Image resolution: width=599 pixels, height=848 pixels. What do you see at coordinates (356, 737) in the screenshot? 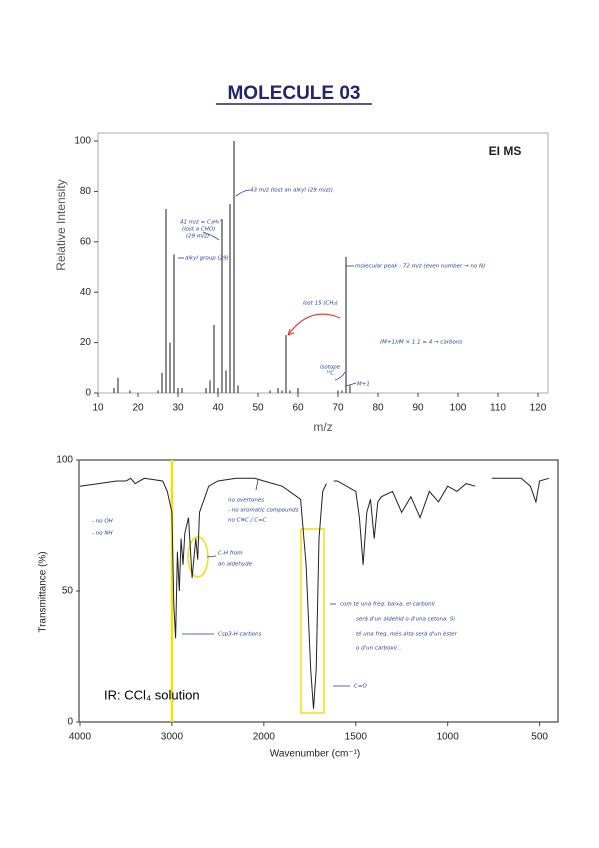
I see `x-tick-label: 1500` at bounding box center [356, 737].